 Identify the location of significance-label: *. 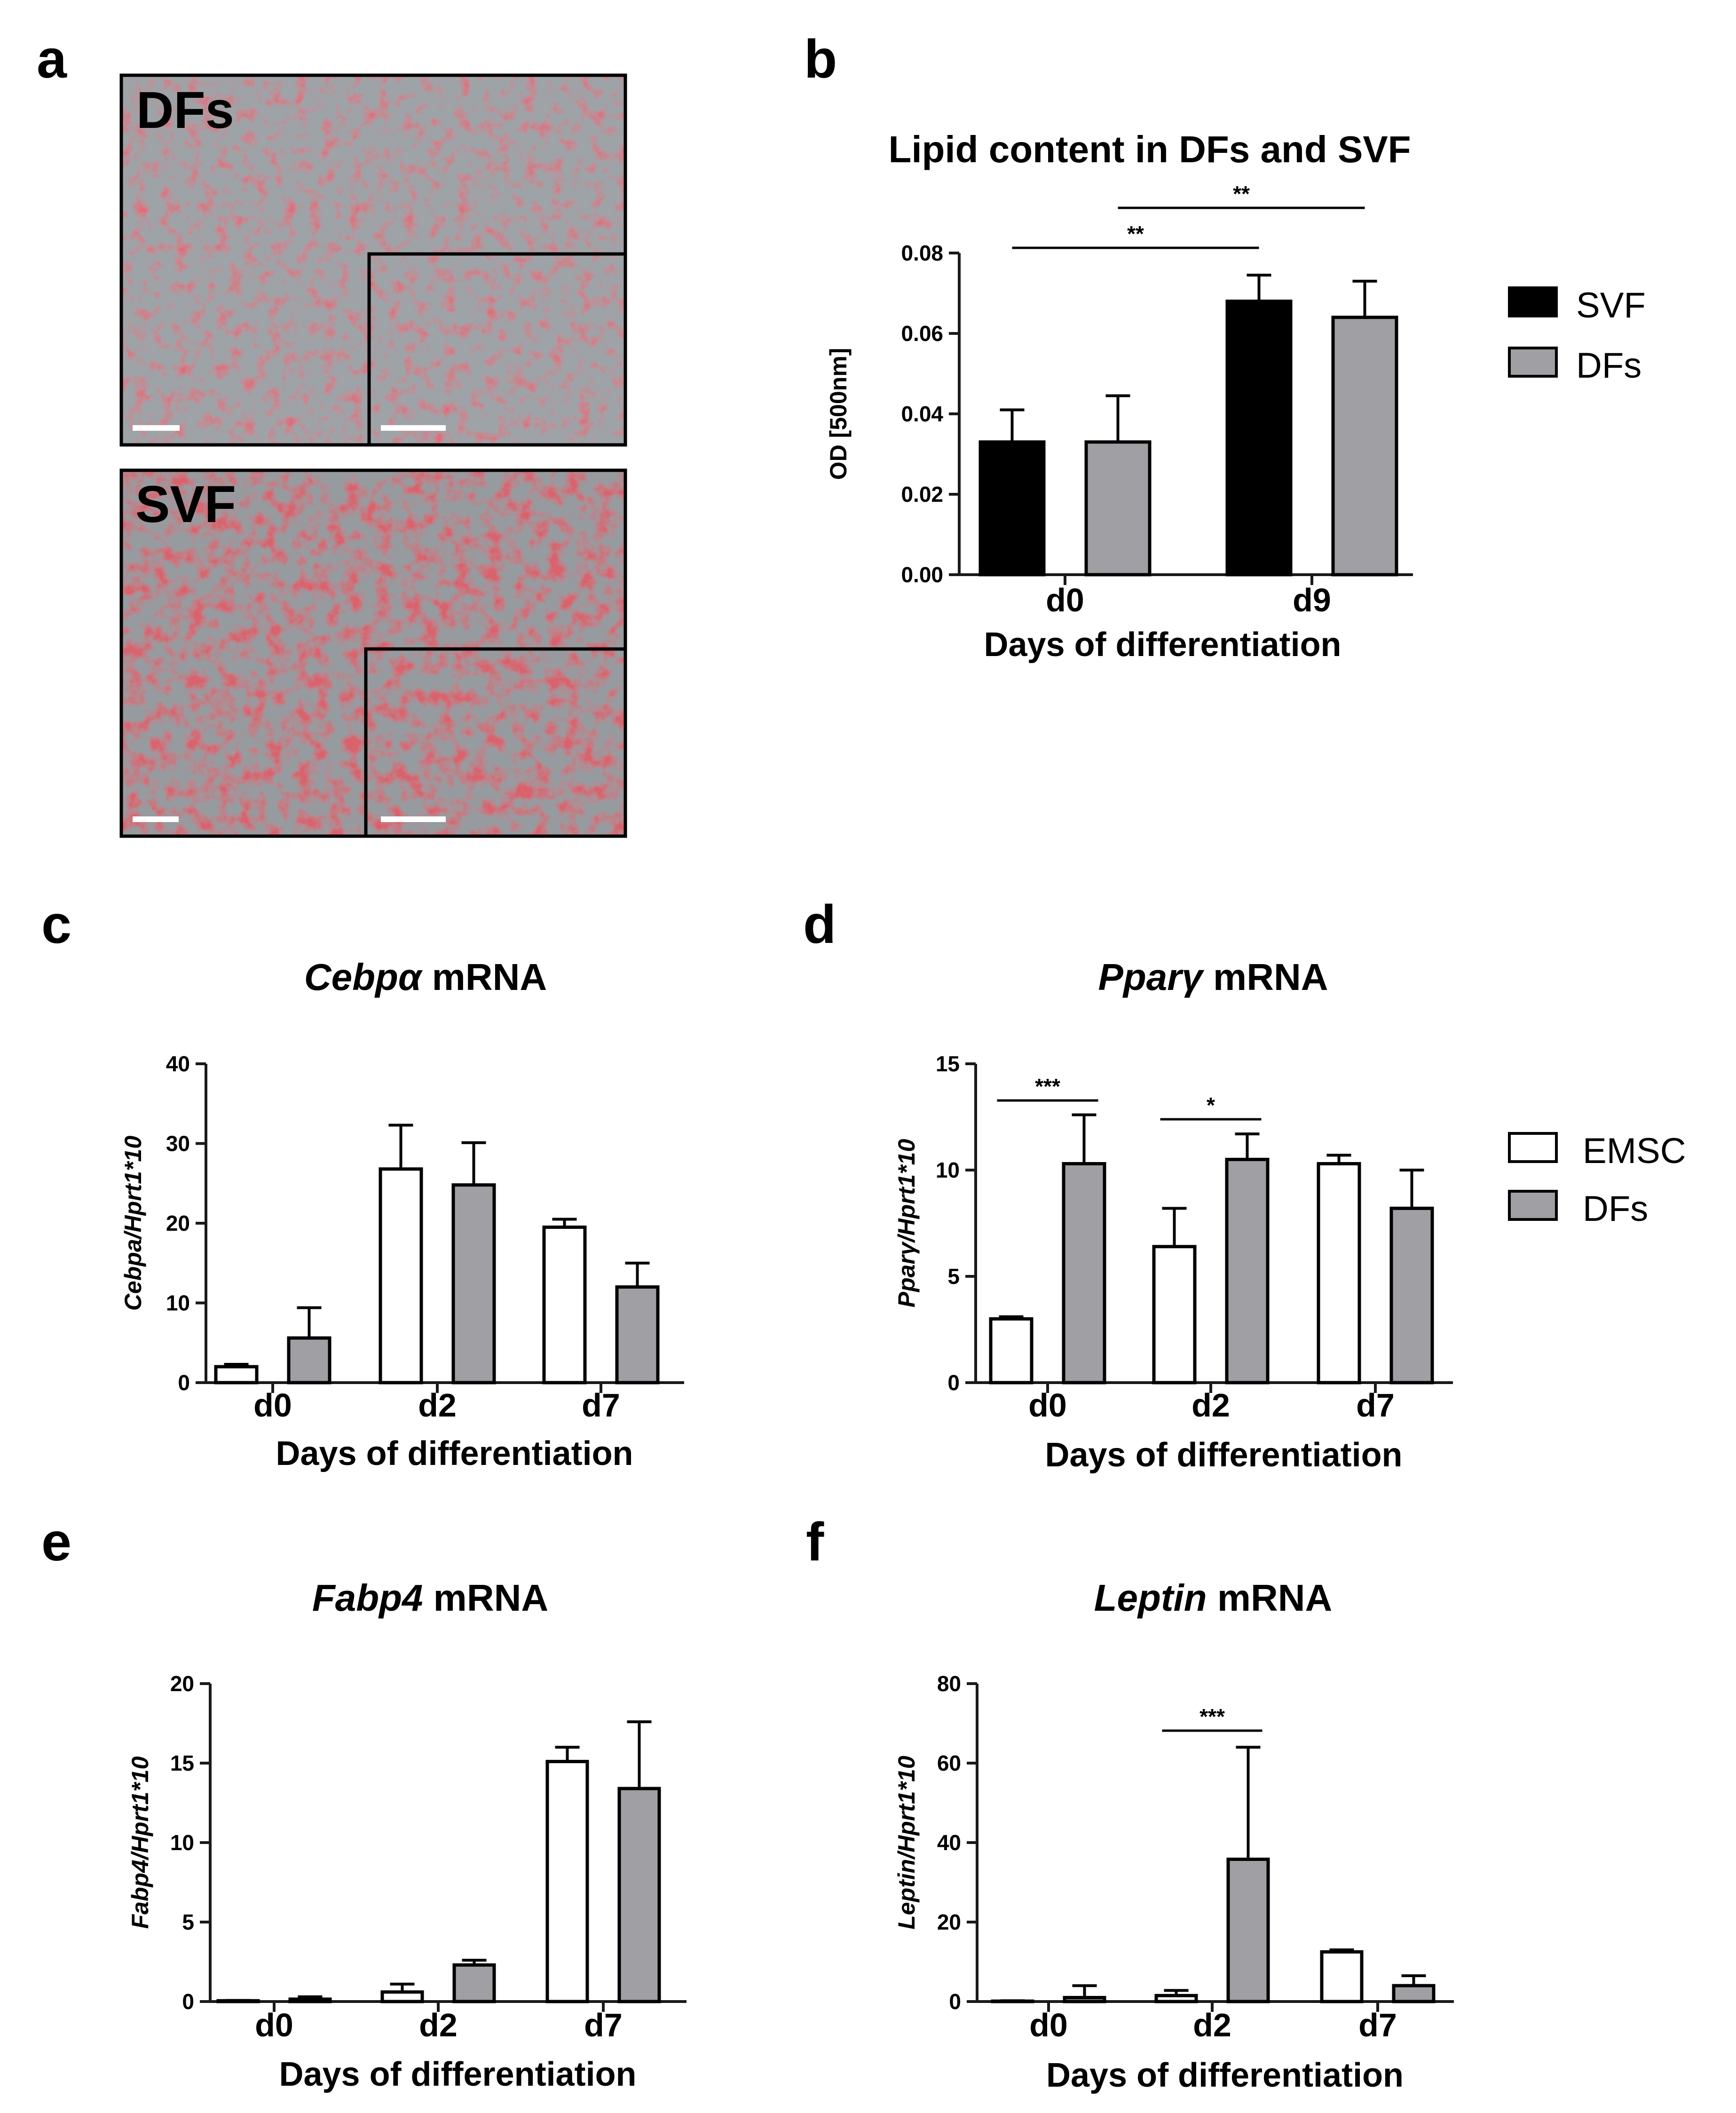
(1211, 1105).